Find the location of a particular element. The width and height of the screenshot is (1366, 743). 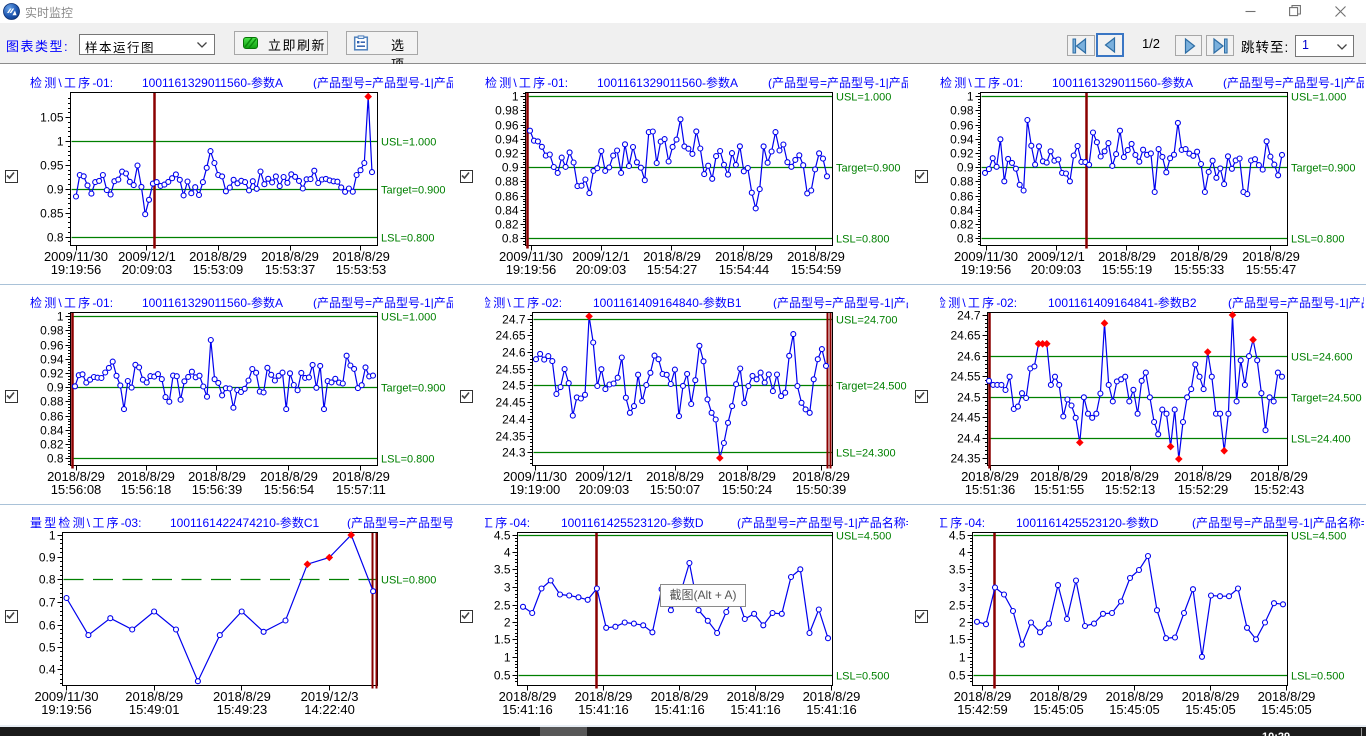

svg-text: 15:55:47 is located at coordinates (1271, 269).